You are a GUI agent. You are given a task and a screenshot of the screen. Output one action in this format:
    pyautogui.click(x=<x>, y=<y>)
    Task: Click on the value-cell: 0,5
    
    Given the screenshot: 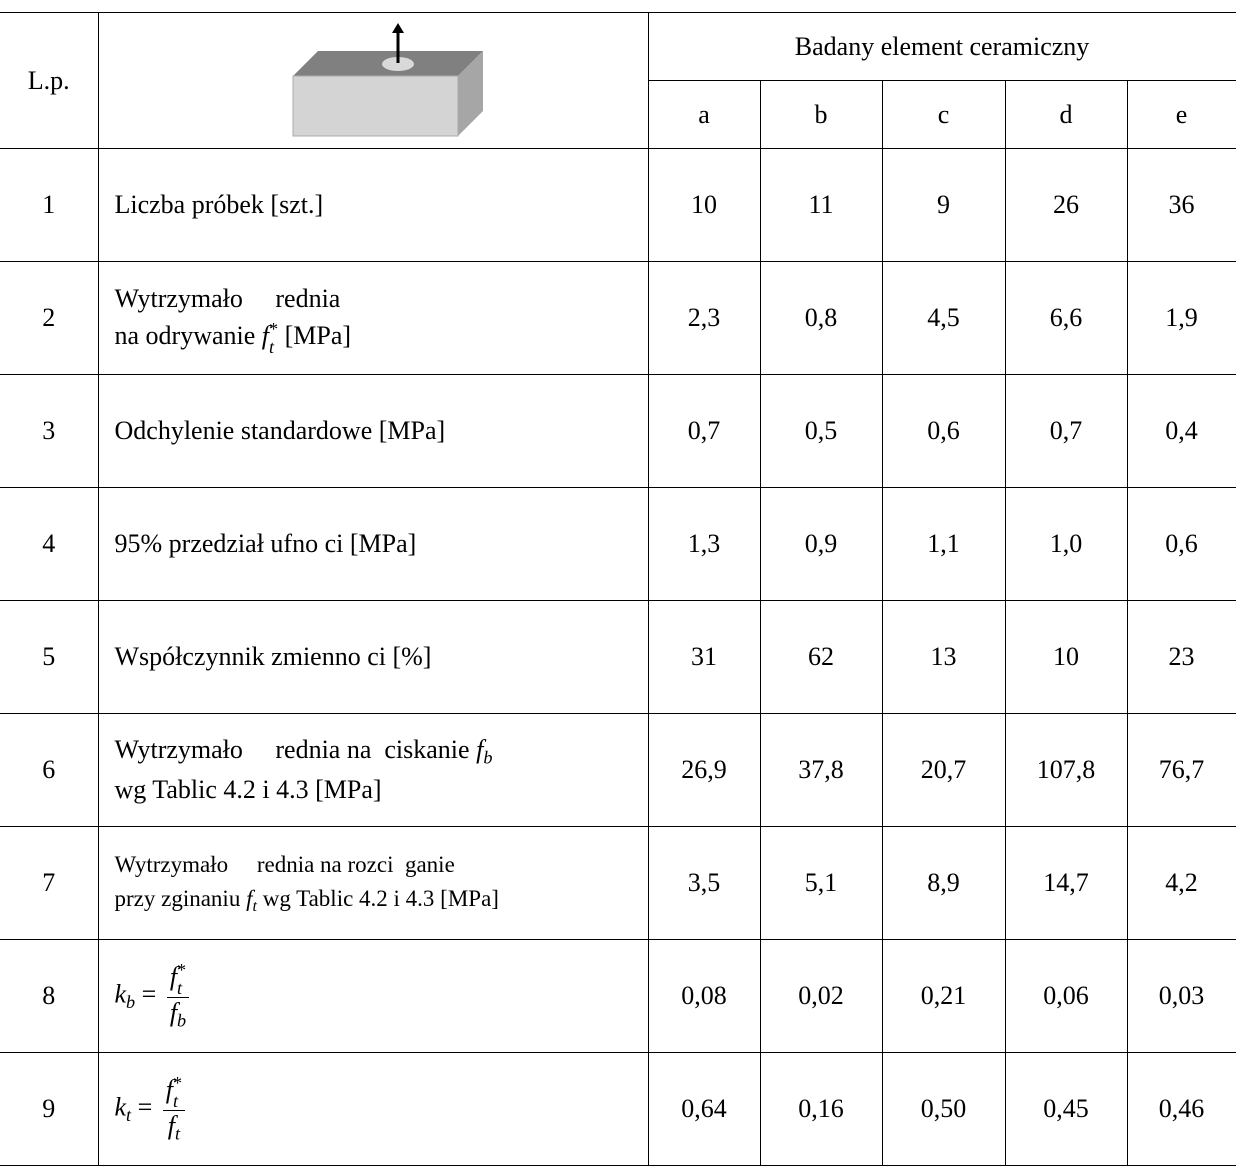 What is the action you would take?
    pyautogui.click(x=821, y=431)
    